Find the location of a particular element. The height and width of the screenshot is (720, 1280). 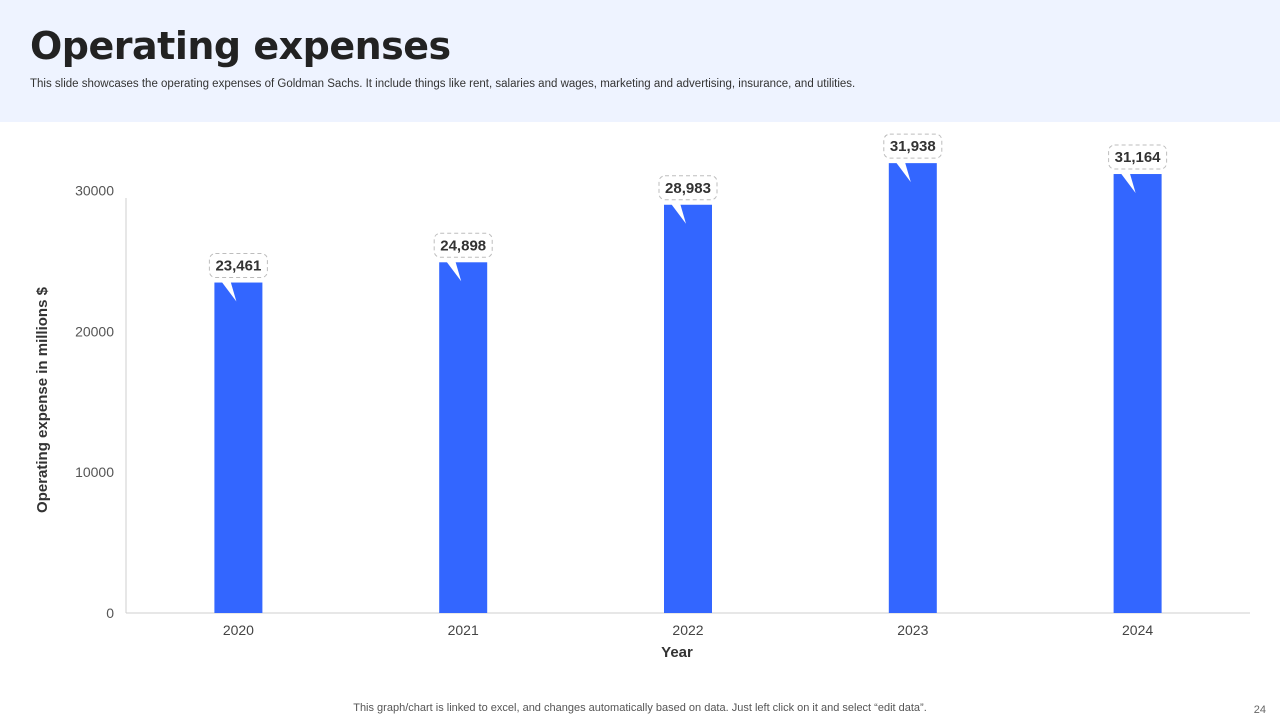

data-label: 23,461 is located at coordinates (238, 266).